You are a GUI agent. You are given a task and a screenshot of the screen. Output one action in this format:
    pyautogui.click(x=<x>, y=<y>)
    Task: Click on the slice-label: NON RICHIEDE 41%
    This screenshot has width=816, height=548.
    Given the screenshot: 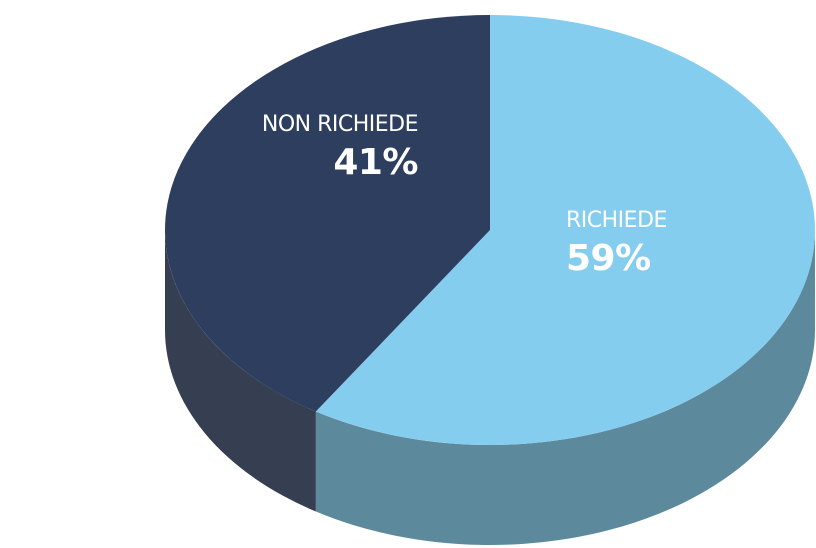 What is the action you would take?
    pyautogui.click(x=338, y=146)
    